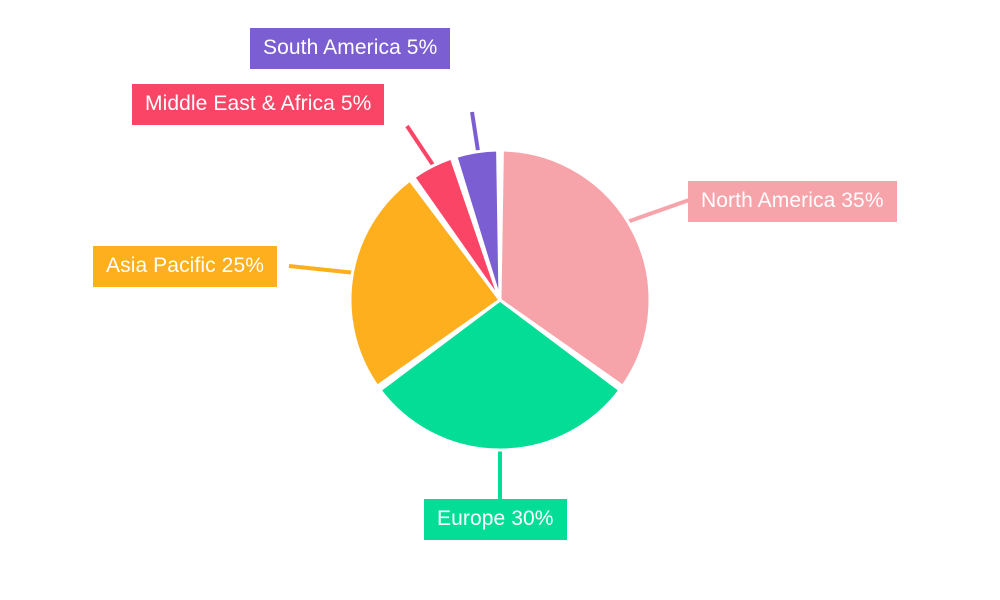  What do you see at coordinates (575, 268) in the screenshot?
I see `pie-slice-north-america` at bounding box center [575, 268].